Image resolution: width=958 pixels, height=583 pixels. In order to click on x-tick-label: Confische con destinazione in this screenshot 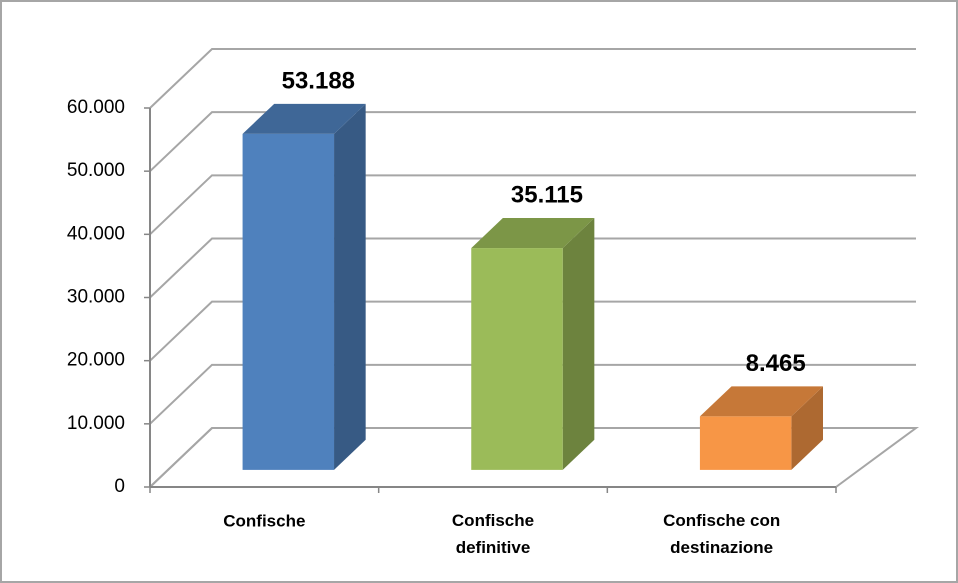, I will do `click(721, 534)`.